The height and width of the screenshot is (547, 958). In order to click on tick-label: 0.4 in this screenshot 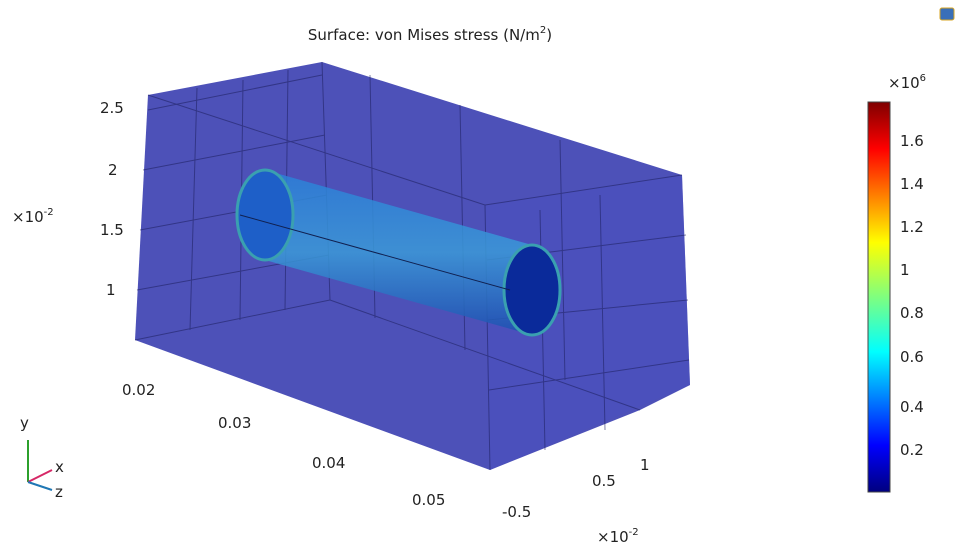, I will do `click(912, 407)`.